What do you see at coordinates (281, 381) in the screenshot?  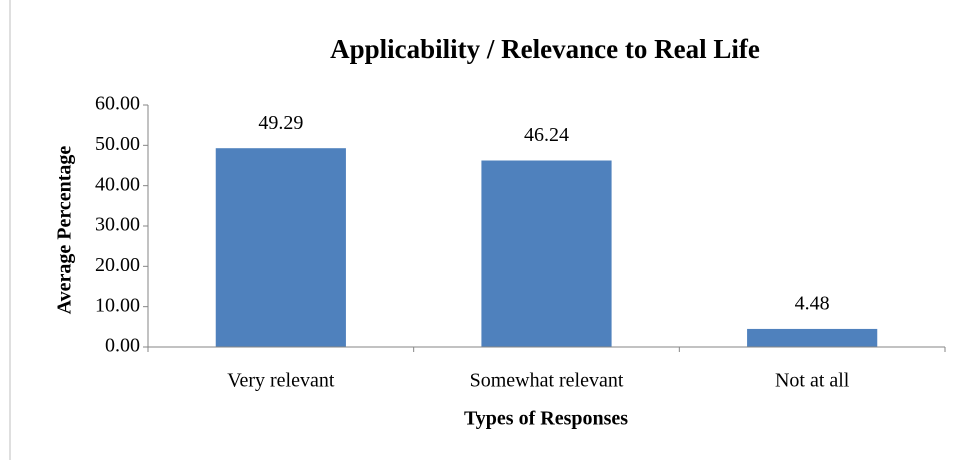 I see `x-tick-label: Very relevant` at bounding box center [281, 381].